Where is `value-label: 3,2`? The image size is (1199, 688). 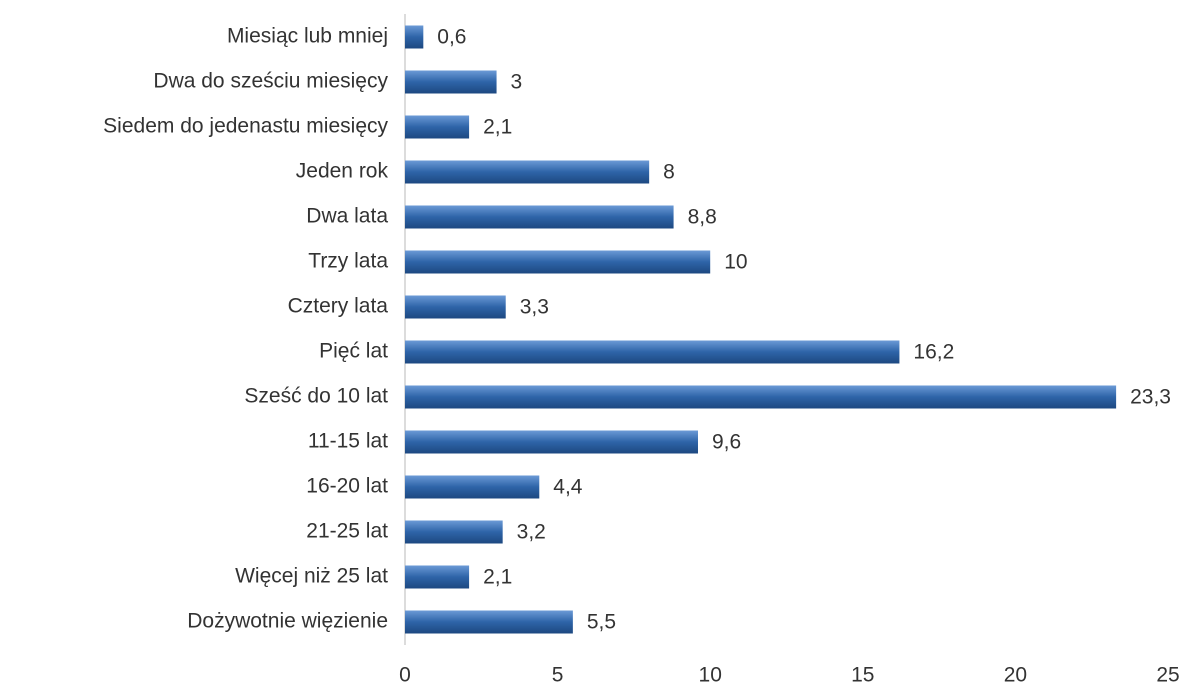 value-label: 3,2 is located at coordinates (531, 532).